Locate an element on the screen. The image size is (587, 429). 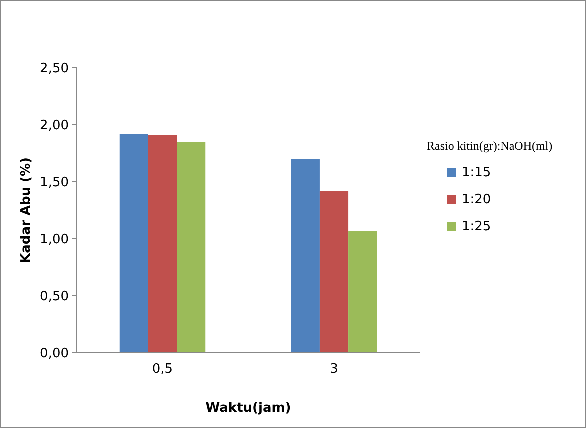
y-tick-label: 0,00 is located at coordinates (54, 354).